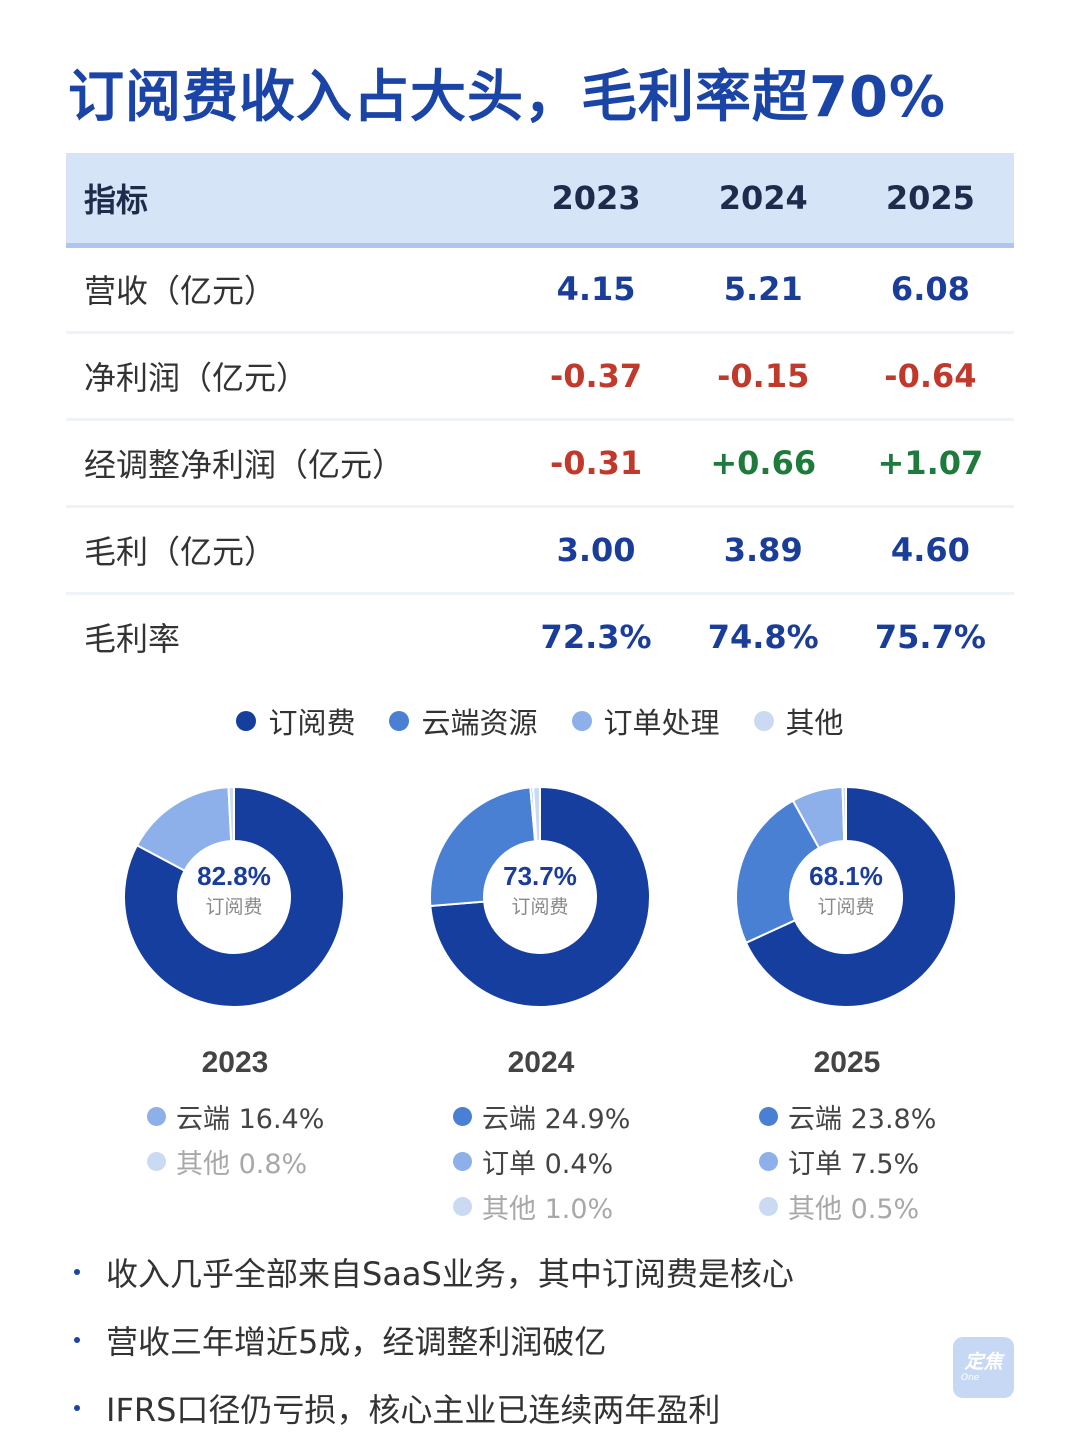  What do you see at coordinates (479, 723) in the screenshot?
I see `legend-label: 云端资源` at bounding box center [479, 723].